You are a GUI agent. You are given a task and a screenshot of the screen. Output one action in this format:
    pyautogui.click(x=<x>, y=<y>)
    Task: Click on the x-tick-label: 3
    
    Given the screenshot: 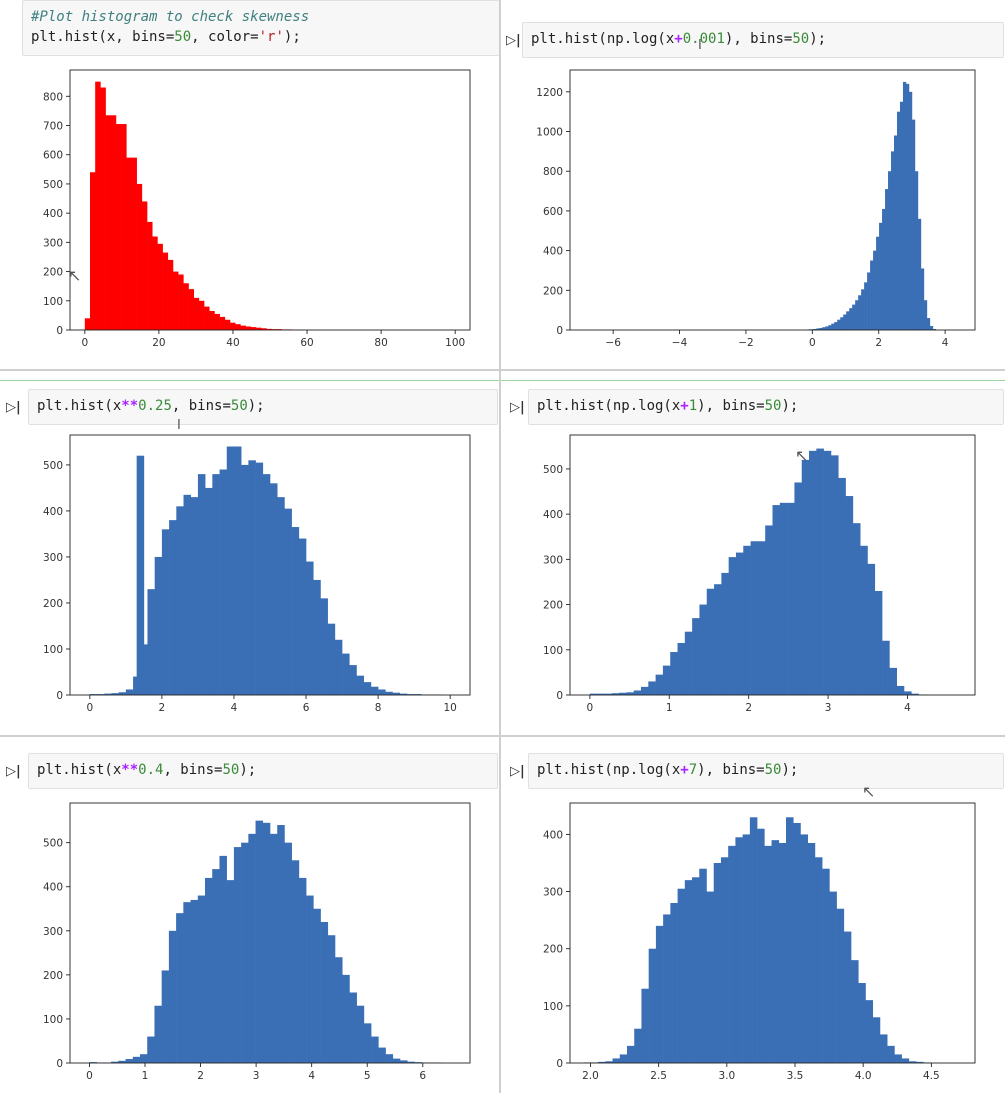 What is the action you would take?
    pyautogui.click(x=256, y=1076)
    